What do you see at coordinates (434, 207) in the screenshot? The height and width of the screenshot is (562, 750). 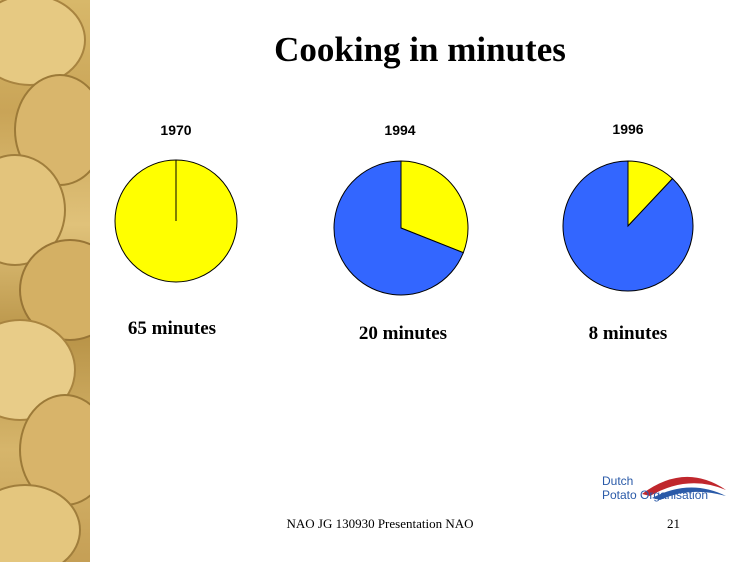 I see `pie-1994-slice-yellow` at bounding box center [434, 207].